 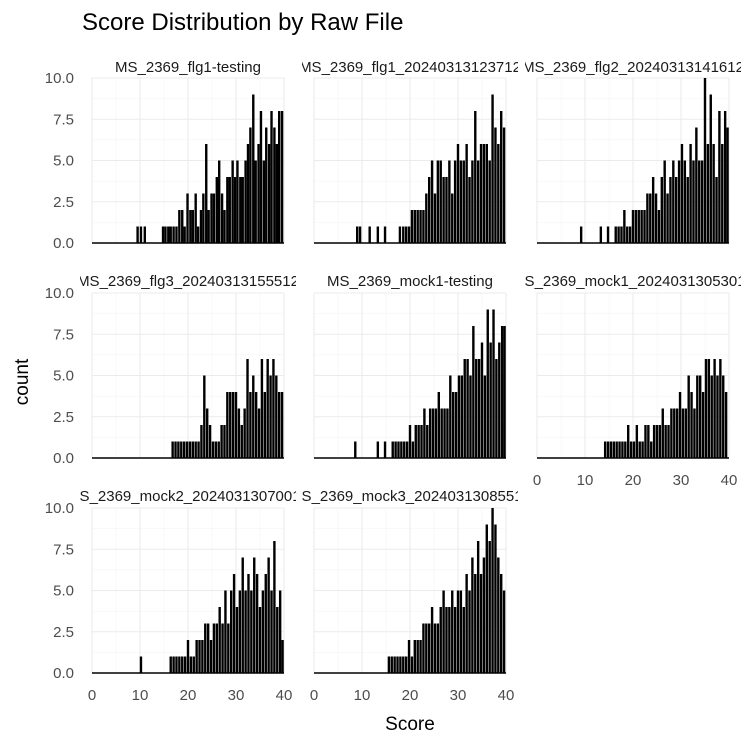 What do you see at coordinates (458, 695) in the screenshot?
I see `x-tick-label: 30` at bounding box center [458, 695].